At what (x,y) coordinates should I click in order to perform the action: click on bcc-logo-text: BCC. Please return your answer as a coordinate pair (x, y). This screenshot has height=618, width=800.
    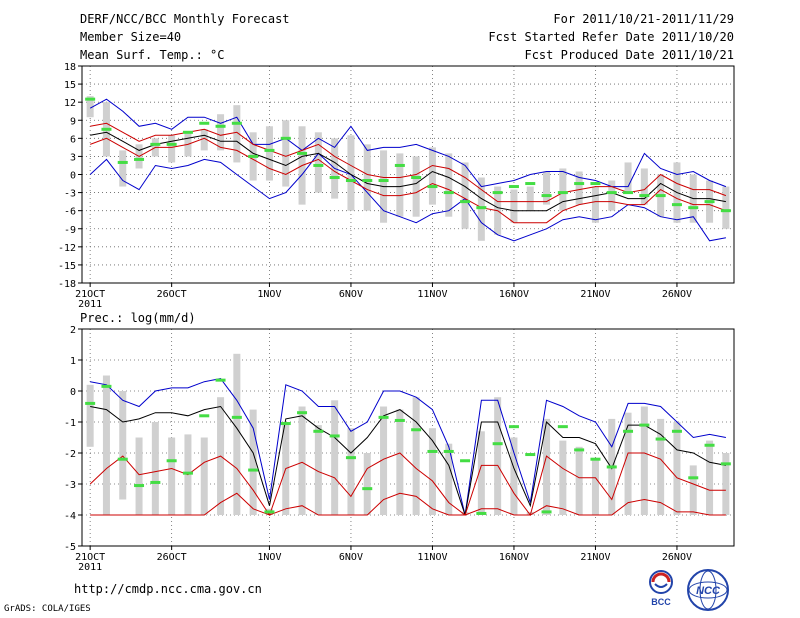
    Looking at the image, I should click on (661, 602).